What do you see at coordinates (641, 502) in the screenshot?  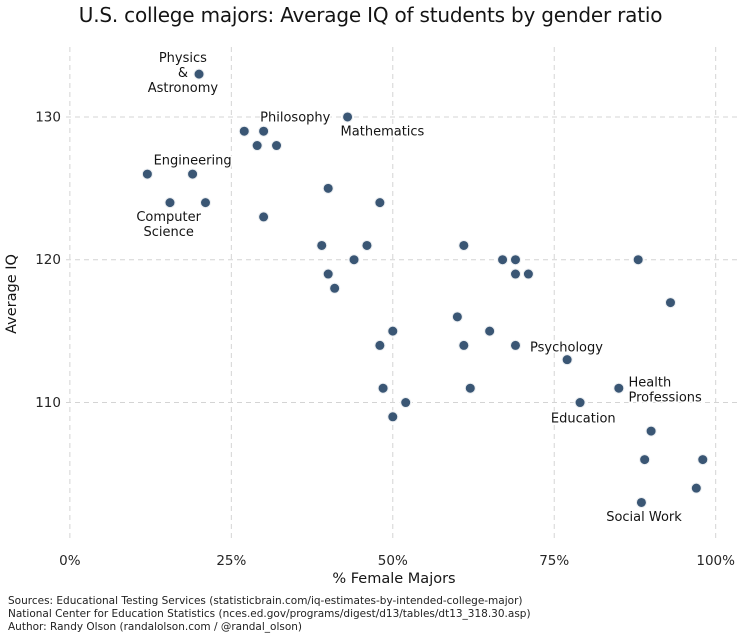 I see `data-point-social-work` at bounding box center [641, 502].